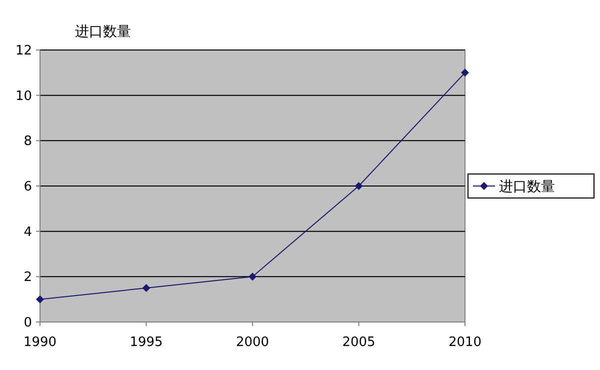  What do you see at coordinates (28, 187) in the screenshot?
I see `y-tick-label: 6` at bounding box center [28, 187].